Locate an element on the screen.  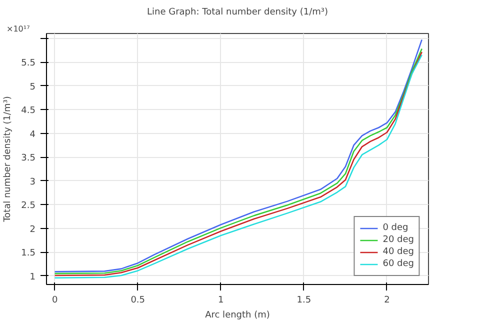
y-tick-label: 4 is located at coordinates (33, 135).